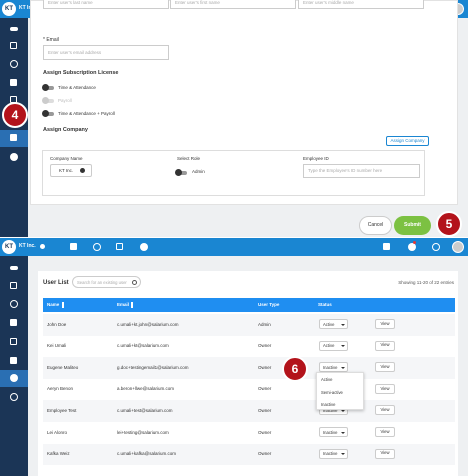  Describe the element at coordinates (70, 2) in the screenshot. I see `placeholder: Enter user's last name` at that location.